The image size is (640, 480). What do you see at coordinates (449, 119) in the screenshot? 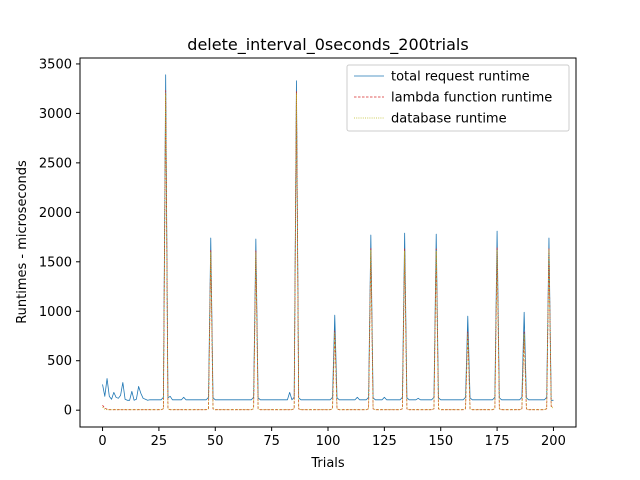
I see `legend-label-3: database runtime` at bounding box center [449, 119].